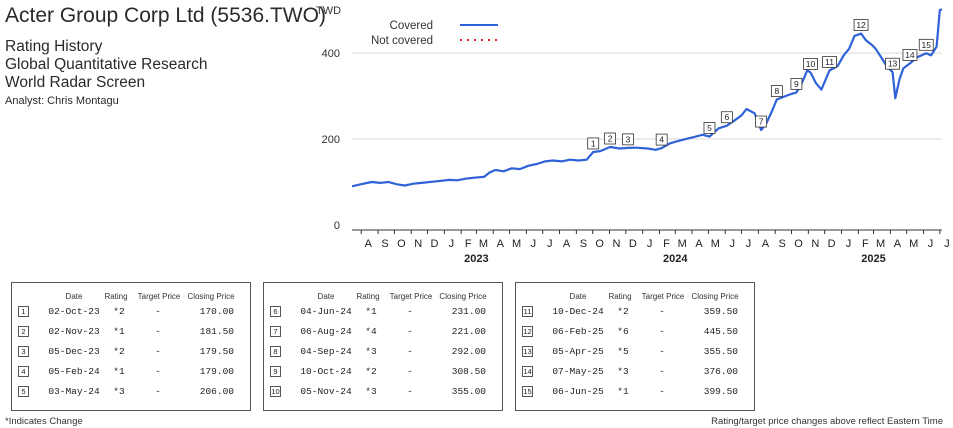  Describe the element at coordinates (578, 331) in the screenshot. I see `cell-date: 06-Feb-25` at that location.